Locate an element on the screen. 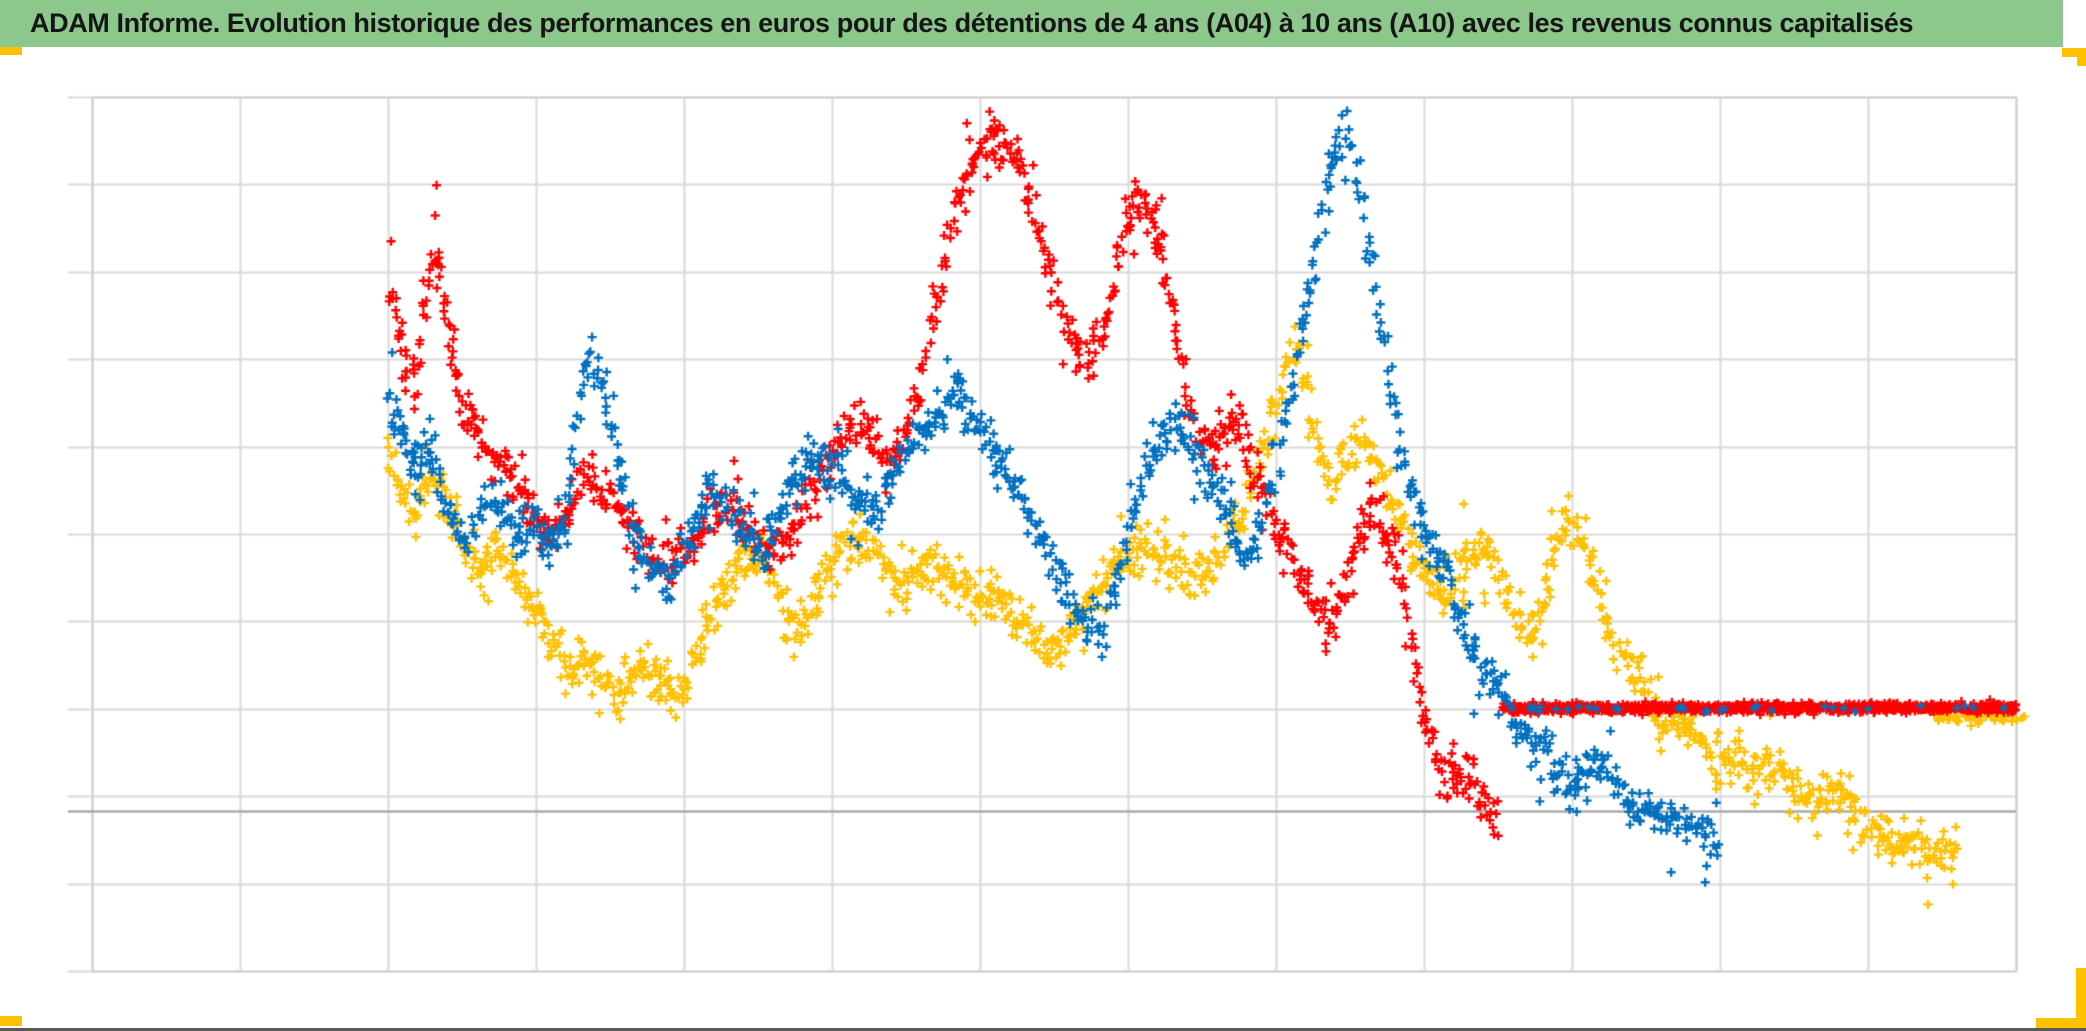 Image resolution: width=2086 pixels, height=1031 pixels. bottom-rule is located at coordinates (1043, 1029).